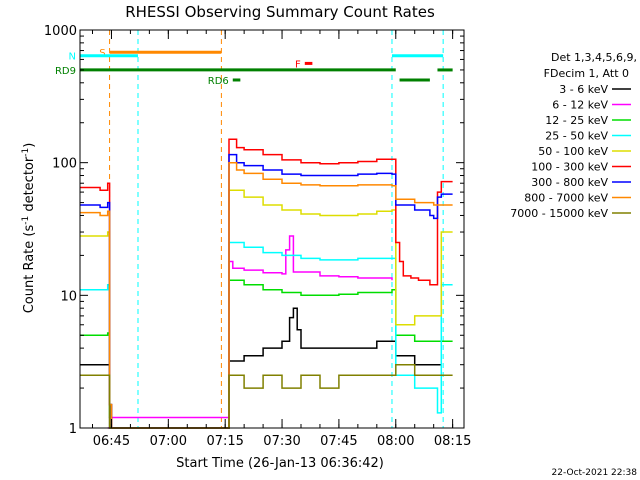  I want to click on legend-entry-label: 800 - 7000 keV, so click(566, 198).